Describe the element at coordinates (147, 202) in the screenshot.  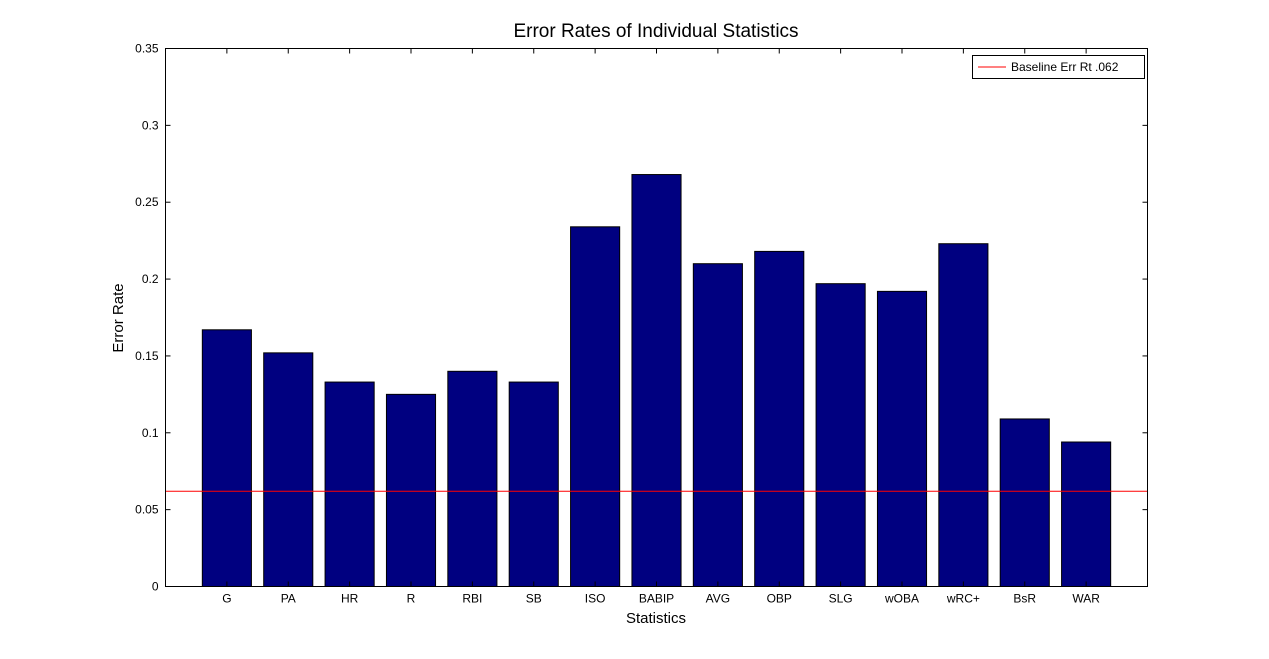
I see `y-tick-label-5: 0.25` at that location.